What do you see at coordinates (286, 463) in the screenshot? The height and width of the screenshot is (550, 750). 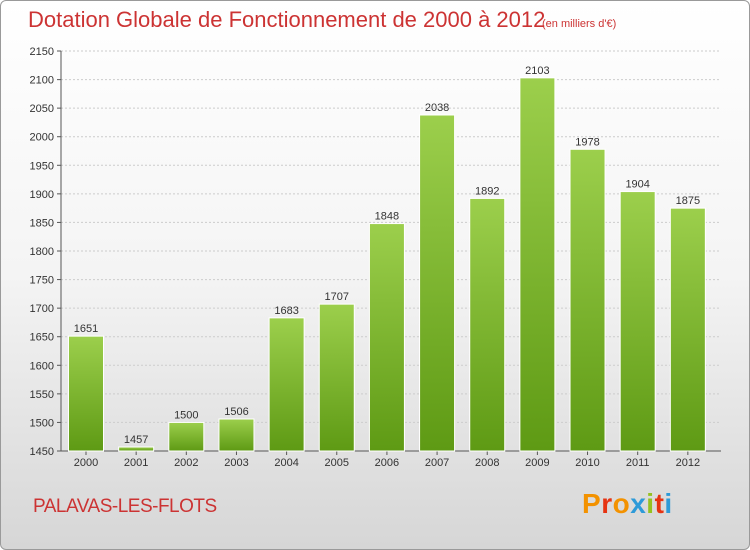 I see `x-tick-label-2004: 2004` at bounding box center [286, 463].